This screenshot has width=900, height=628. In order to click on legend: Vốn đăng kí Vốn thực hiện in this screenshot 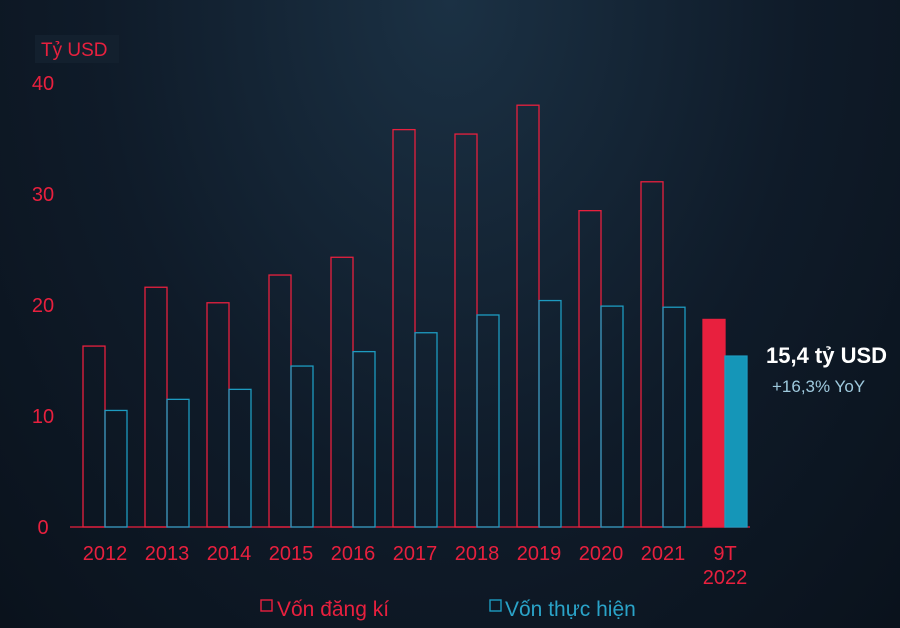, I will do `click(448, 609)`.